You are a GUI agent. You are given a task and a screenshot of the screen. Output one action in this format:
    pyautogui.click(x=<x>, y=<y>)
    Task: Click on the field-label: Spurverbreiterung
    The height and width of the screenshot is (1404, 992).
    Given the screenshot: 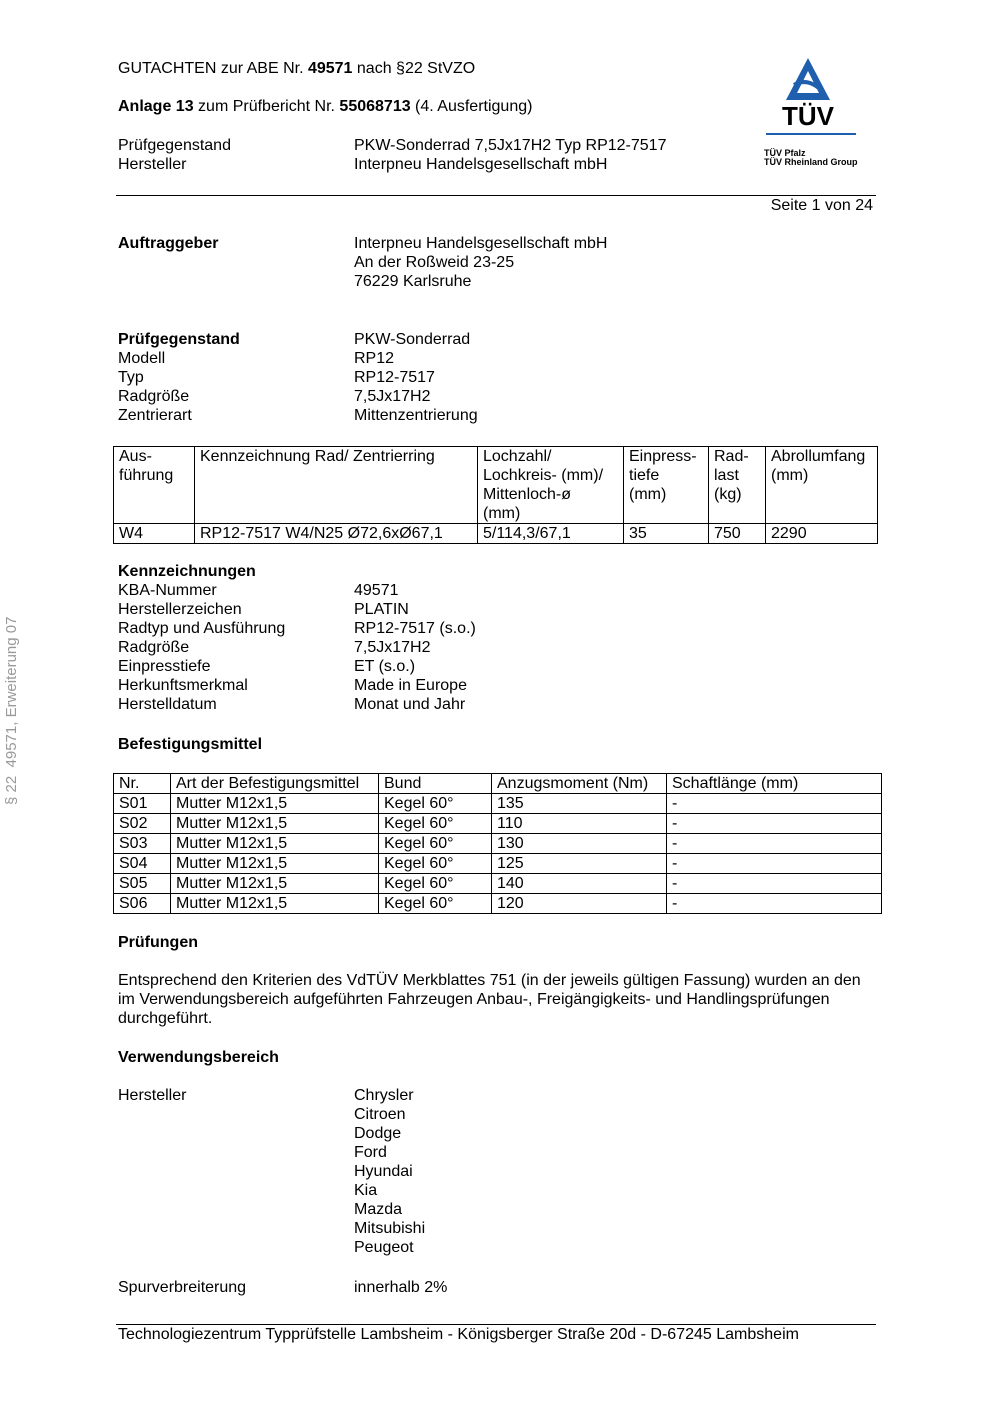 What is the action you would take?
    pyautogui.click(x=182, y=1287)
    